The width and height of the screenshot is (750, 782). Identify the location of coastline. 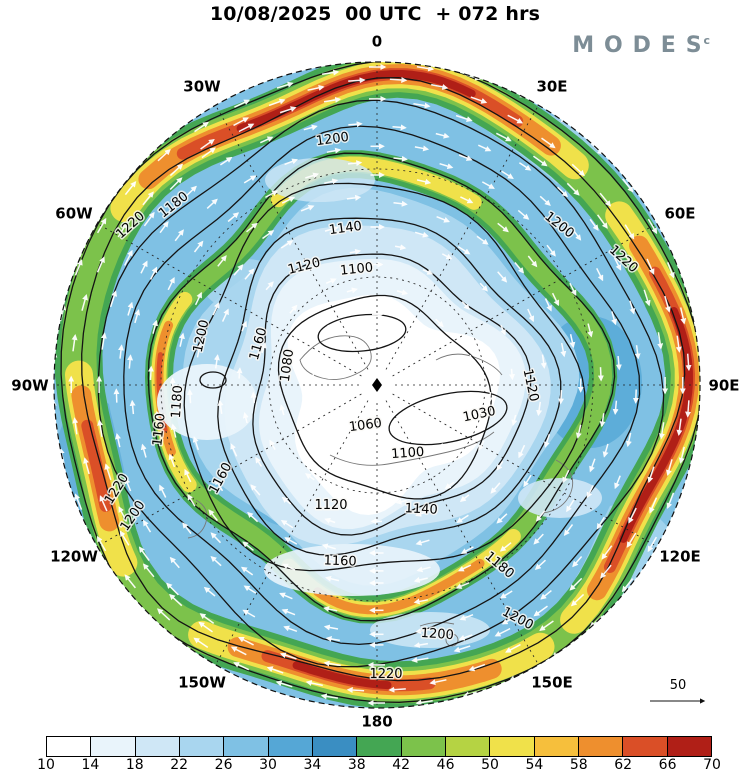
(558, 486).